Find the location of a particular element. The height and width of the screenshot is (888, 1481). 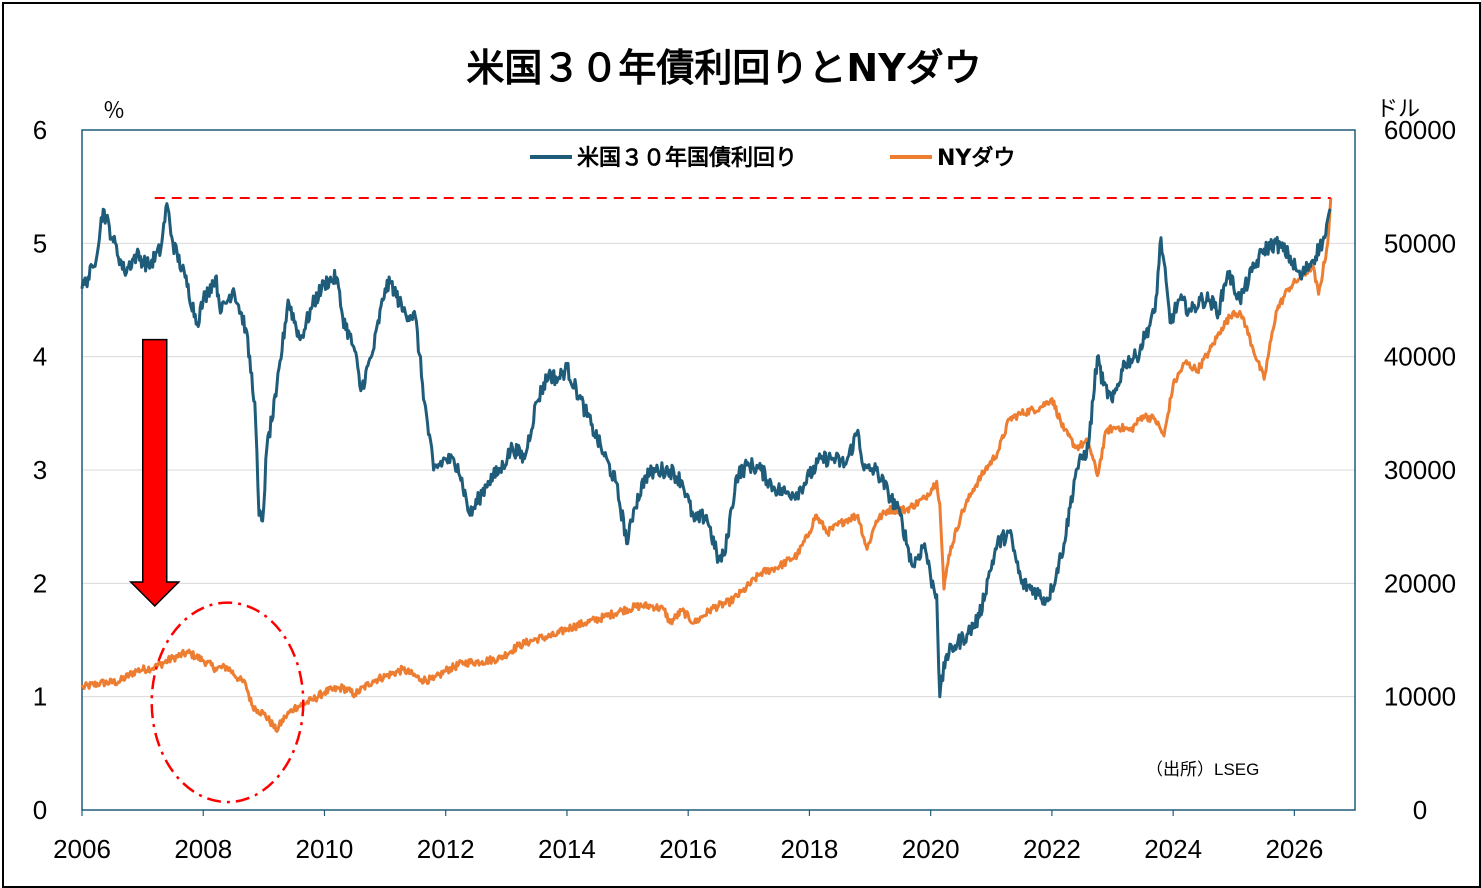

y-left-tick-2: 2 is located at coordinates (40, 583).